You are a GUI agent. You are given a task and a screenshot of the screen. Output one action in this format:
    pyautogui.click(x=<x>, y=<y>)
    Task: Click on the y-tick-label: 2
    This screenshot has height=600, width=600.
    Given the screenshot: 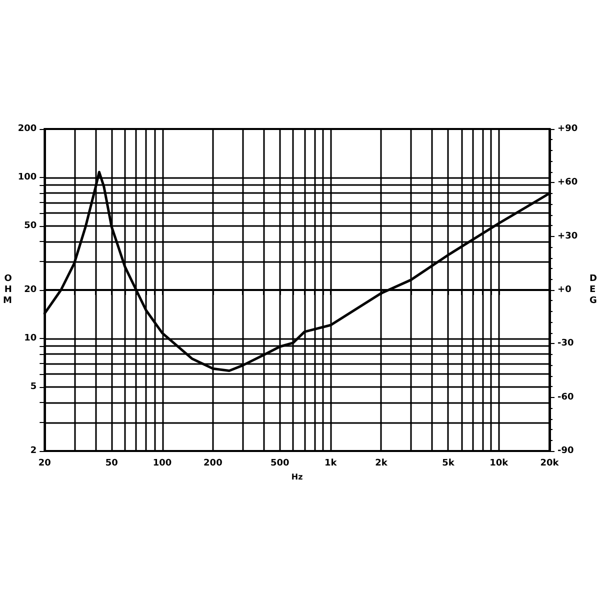 What is the action you would take?
    pyautogui.click(x=33, y=451)
    